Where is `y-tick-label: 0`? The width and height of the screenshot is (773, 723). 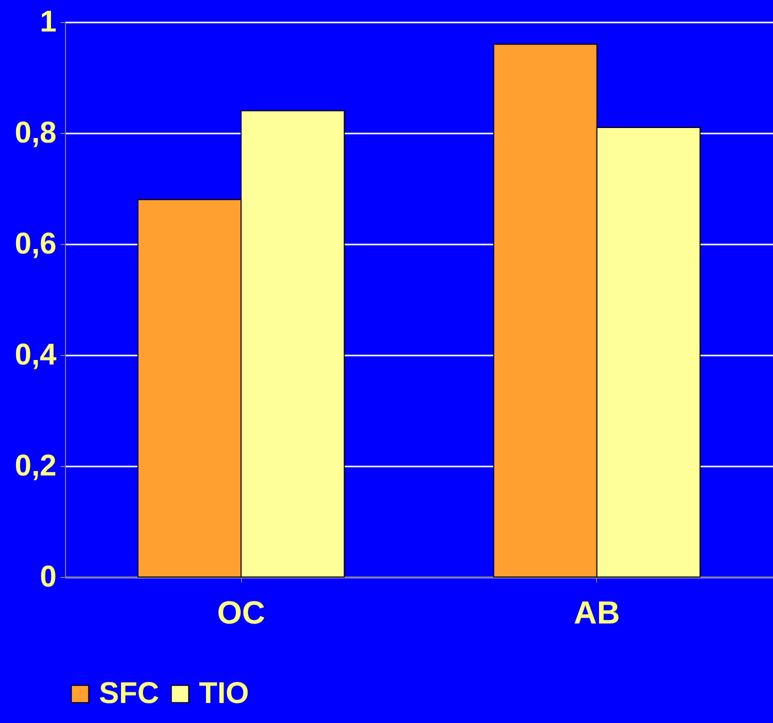 y-tick-label: 0 is located at coordinates (48, 577).